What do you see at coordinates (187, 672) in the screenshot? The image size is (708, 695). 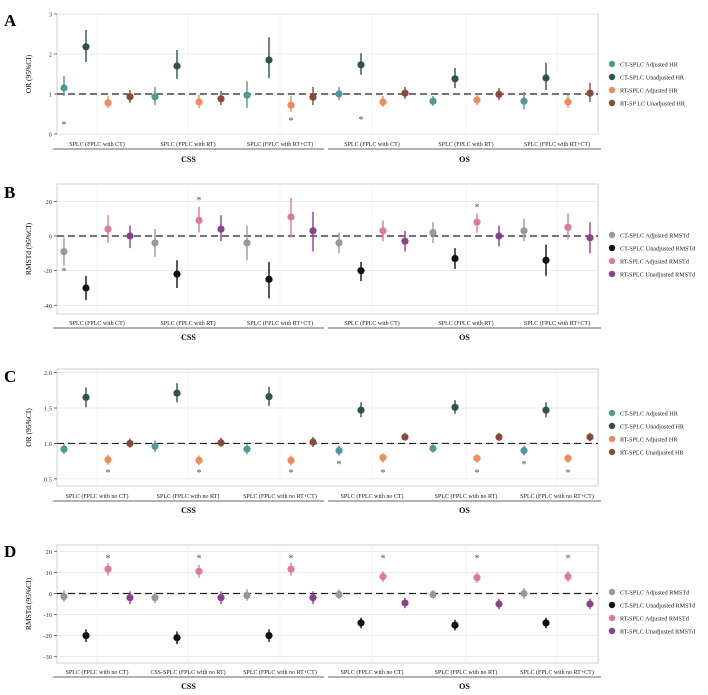 I see `x-tick-label: CSS-SPLC (FPLC with no RT)` at bounding box center [187, 672].